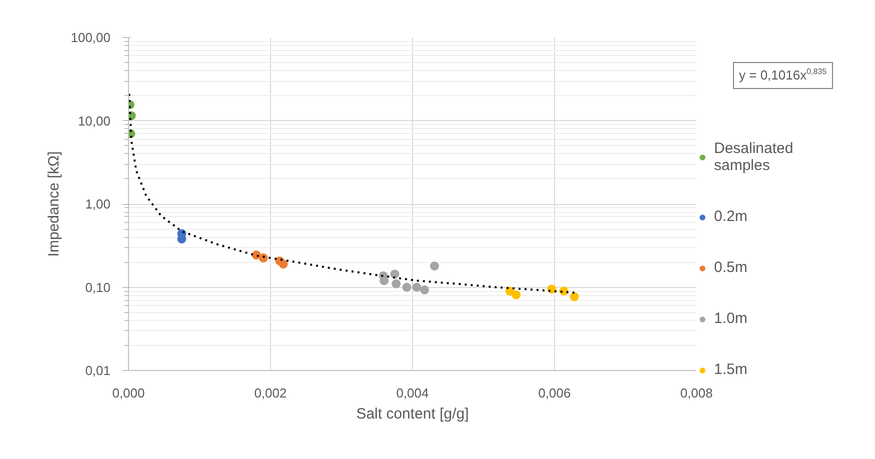 This screenshot has height=459, width=875. Describe the element at coordinates (696, 393) in the screenshot. I see `x-tick-label: 0,008` at that location.